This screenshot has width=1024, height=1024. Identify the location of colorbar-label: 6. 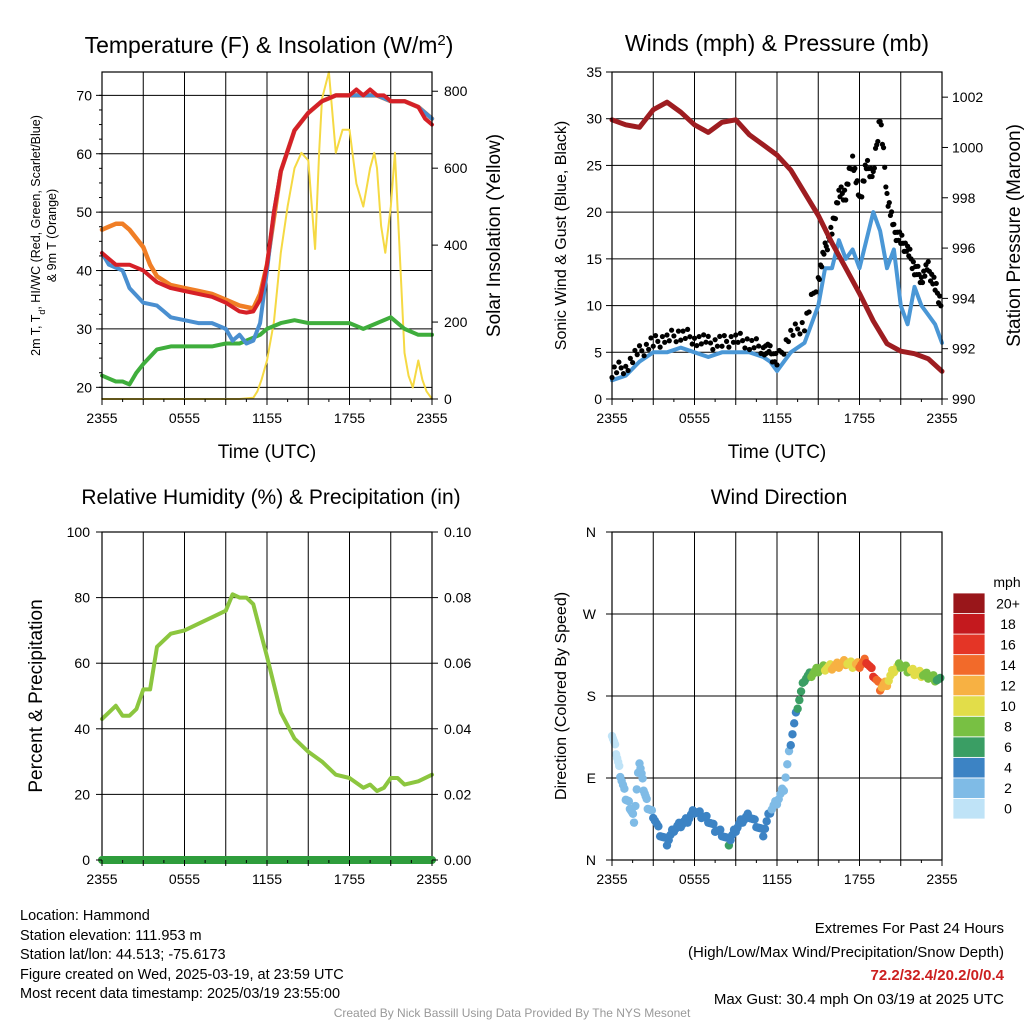
(1008, 747).